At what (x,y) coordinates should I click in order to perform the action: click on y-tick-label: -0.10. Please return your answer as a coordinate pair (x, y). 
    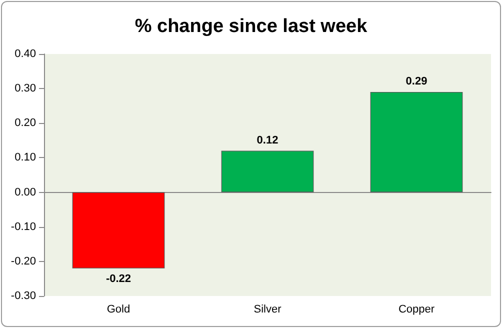
    Looking at the image, I should click on (23, 226).